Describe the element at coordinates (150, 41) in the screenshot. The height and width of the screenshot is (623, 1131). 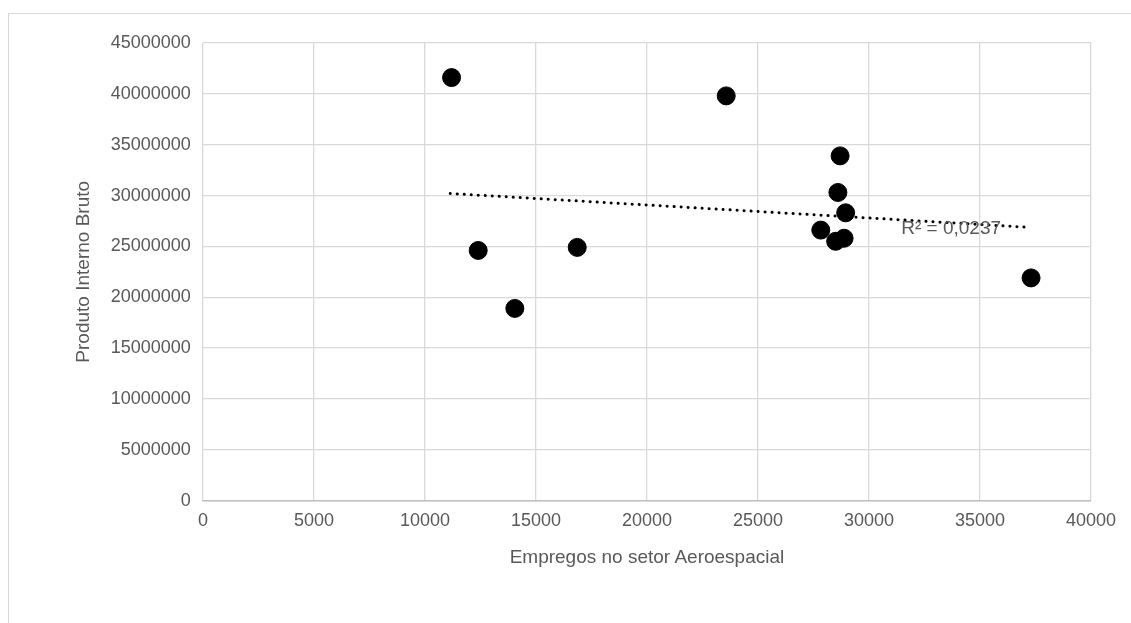
I see `y-tick-label: 45000000` at that location.